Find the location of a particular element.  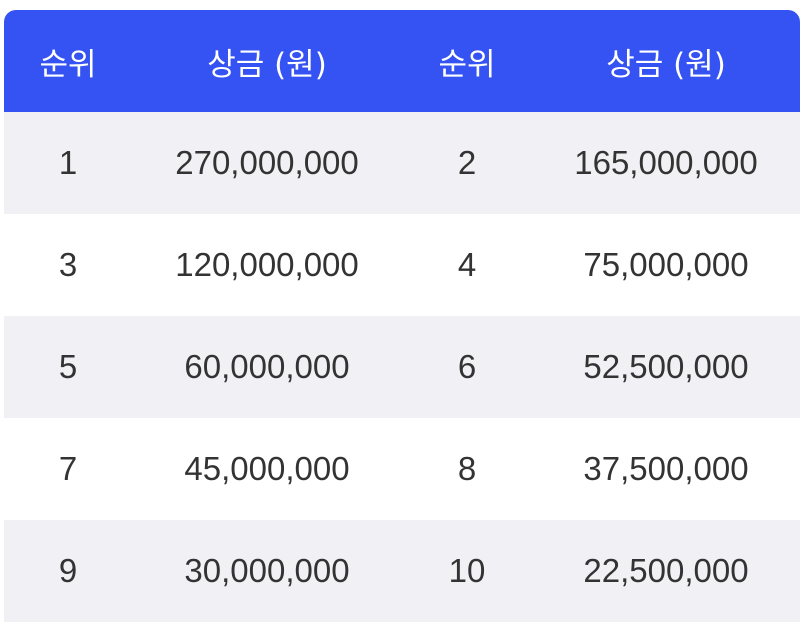

header-prize-1: 상금 (원) is located at coordinates (267, 64).